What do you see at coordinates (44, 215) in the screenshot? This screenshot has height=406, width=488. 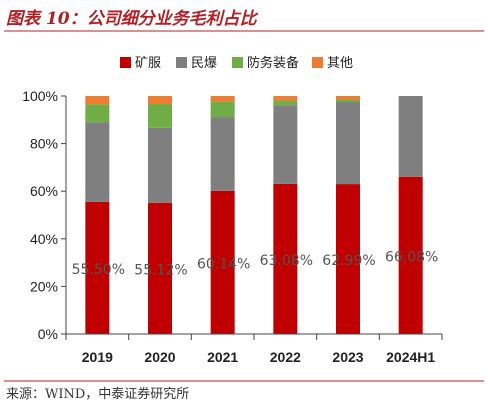 I see `y-axis: 0% 20% 40% 60% 80% 100%` at bounding box center [44, 215].